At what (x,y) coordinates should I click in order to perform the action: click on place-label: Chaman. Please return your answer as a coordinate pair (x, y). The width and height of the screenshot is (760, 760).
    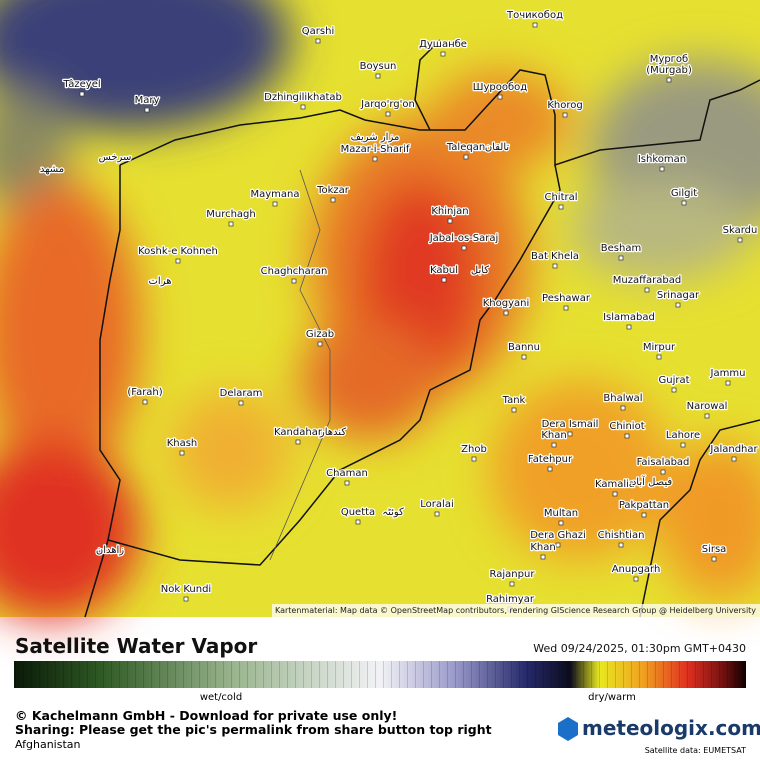
    Looking at the image, I should click on (347, 473).